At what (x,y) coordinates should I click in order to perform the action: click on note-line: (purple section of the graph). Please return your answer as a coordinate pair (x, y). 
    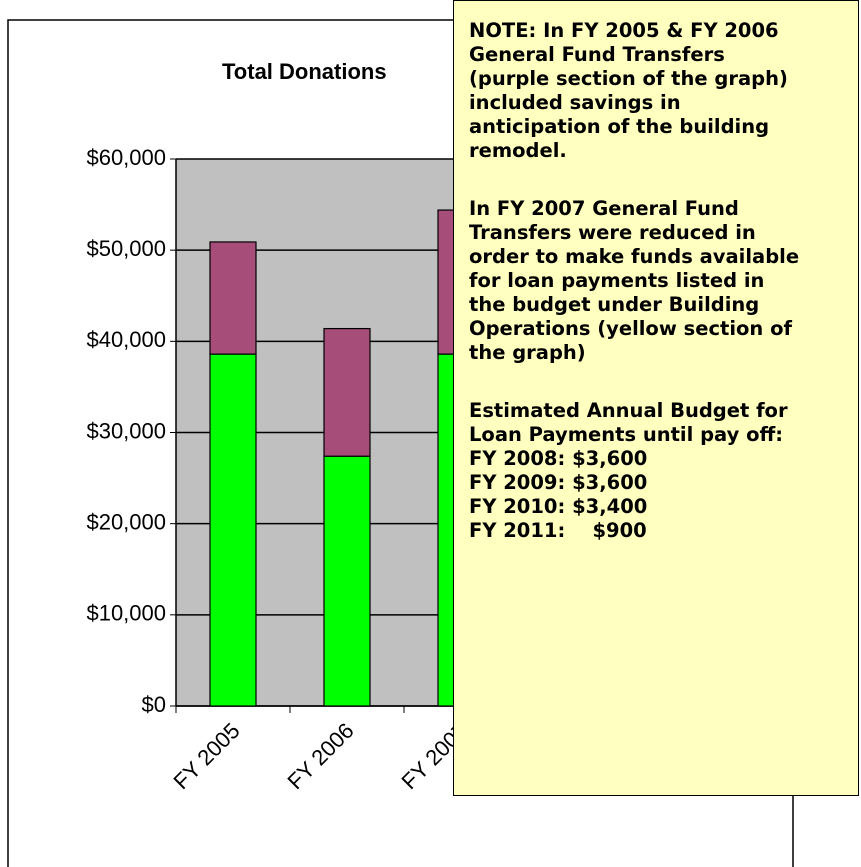
    Looking at the image, I should click on (628, 78).